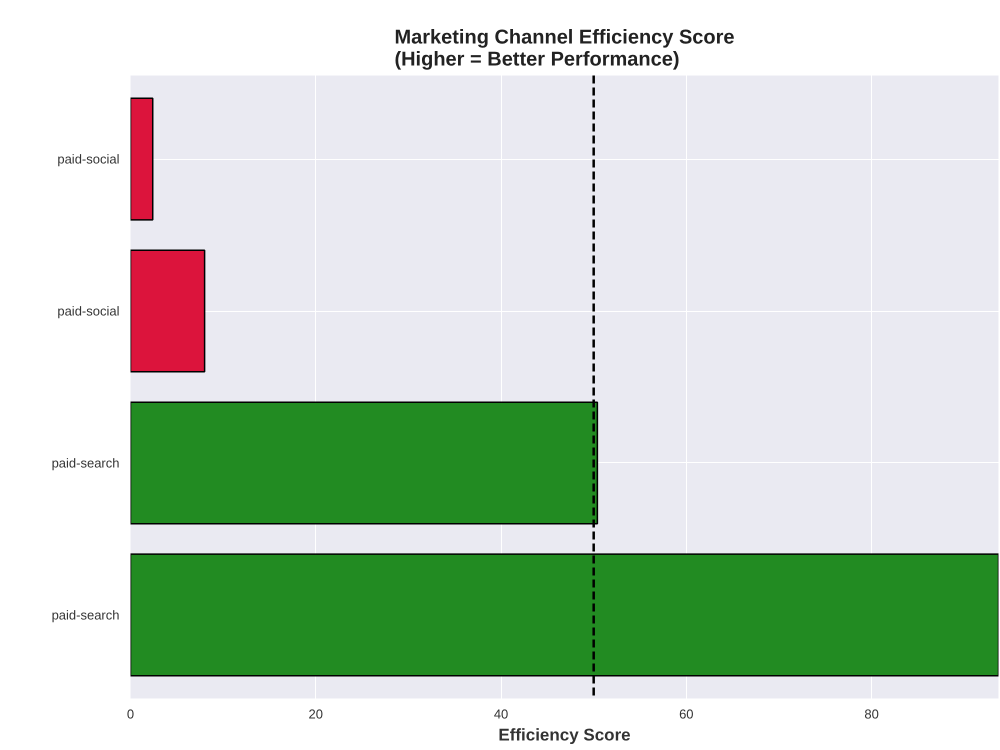 The image size is (1000, 750). Describe the element at coordinates (686, 714) in the screenshot. I see `x-tick-label: 60` at that location.